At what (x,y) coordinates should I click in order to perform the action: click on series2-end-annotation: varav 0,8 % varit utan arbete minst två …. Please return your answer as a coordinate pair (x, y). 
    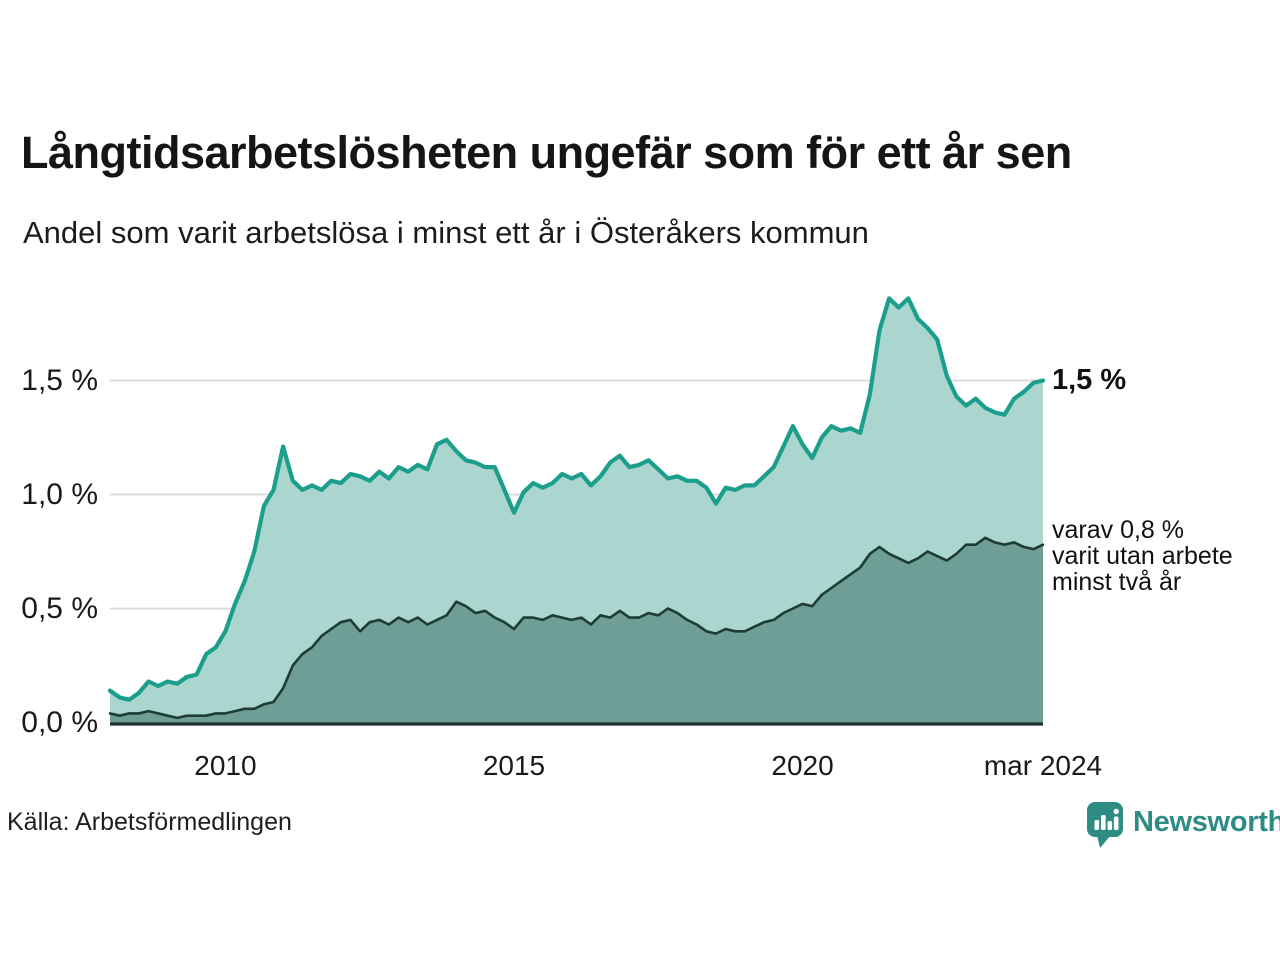
    Looking at the image, I should click on (1142, 556).